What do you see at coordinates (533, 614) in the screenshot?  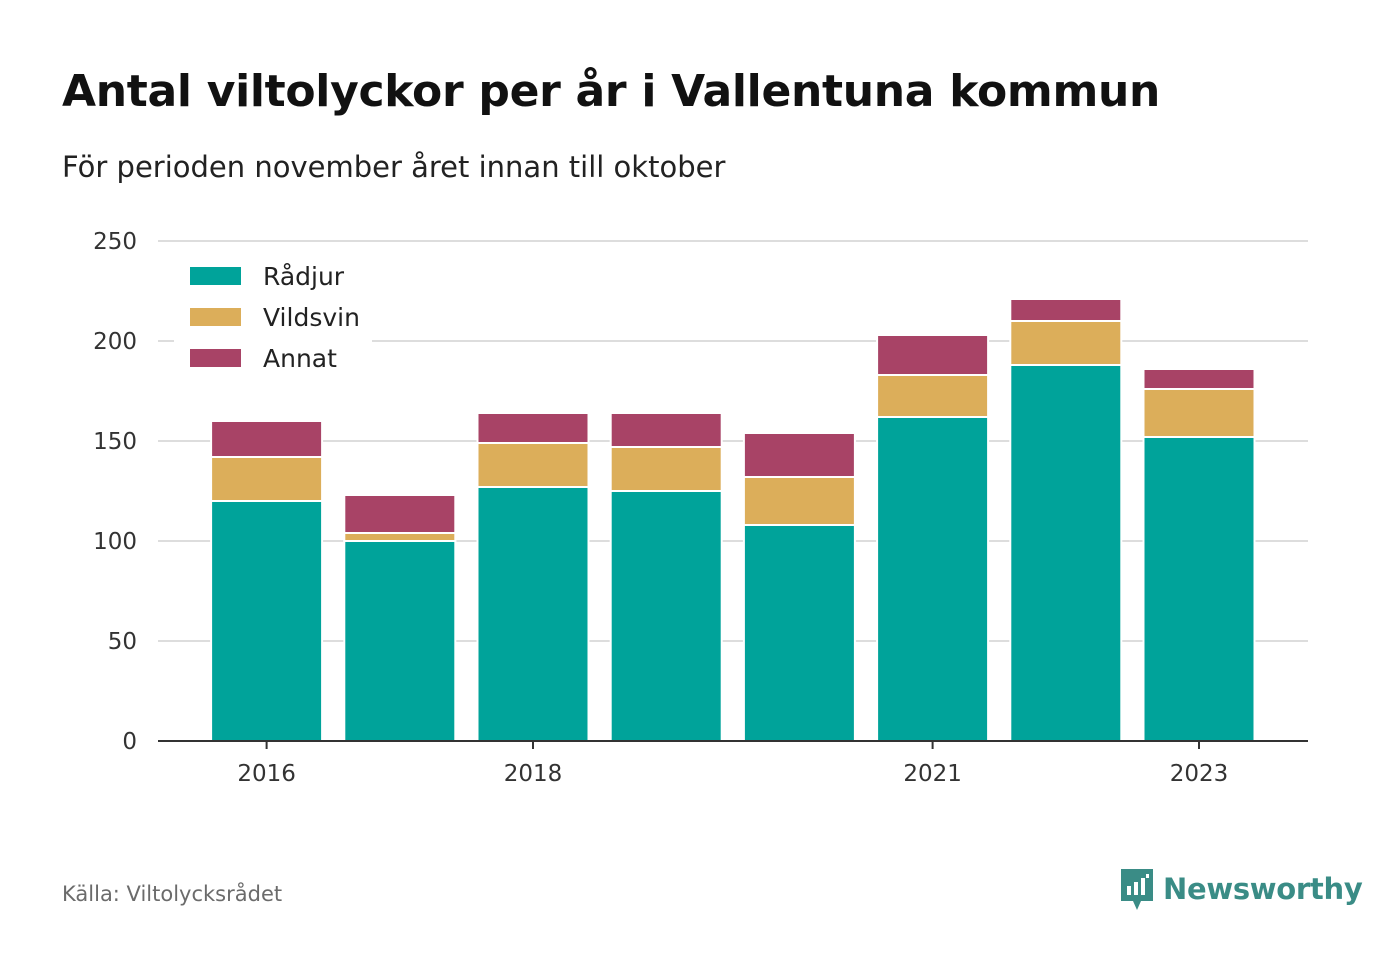 I see `bar-segment-rådjur-2018` at bounding box center [533, 614].